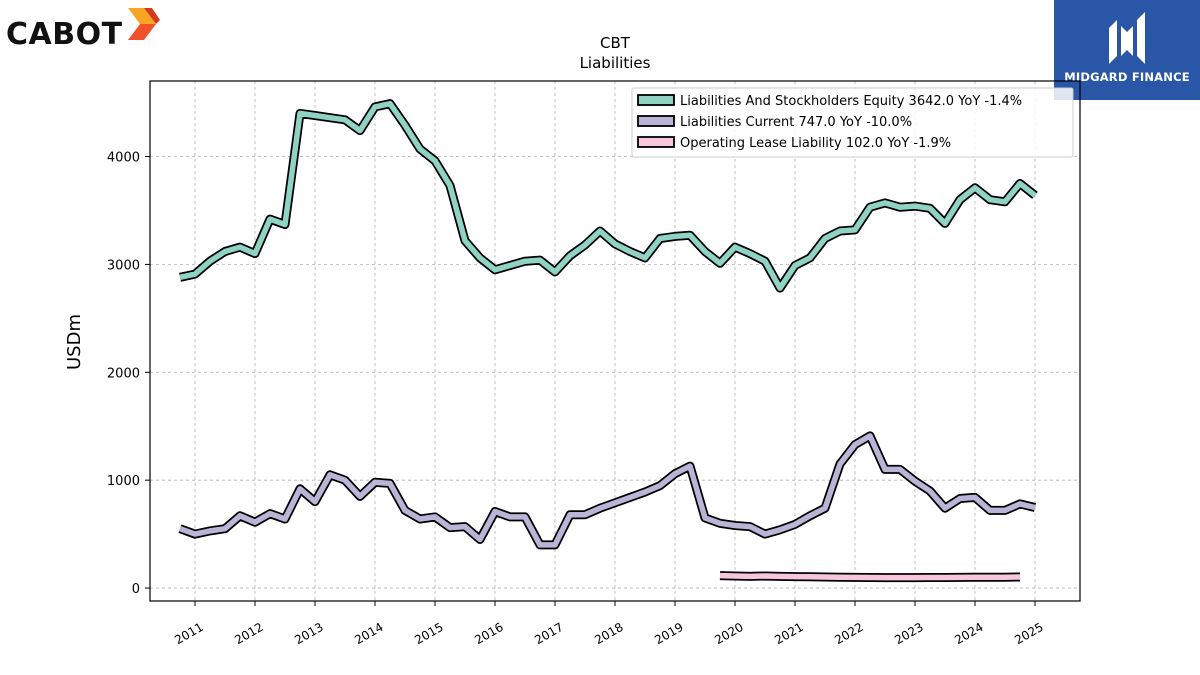 The height and width of the screenshot is (675, 1200). I want to click on legend-label-1: Liabilities Current 747.0 YoY -10.0%, so click(796, 122).